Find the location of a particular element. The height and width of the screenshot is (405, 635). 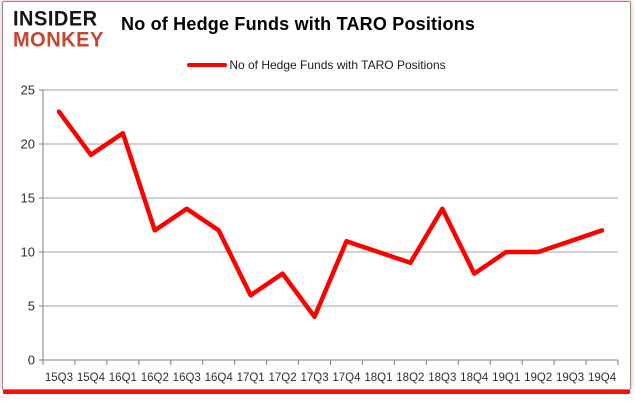

x-tick-label: 18Q4 is located at coordinates (474, 378).